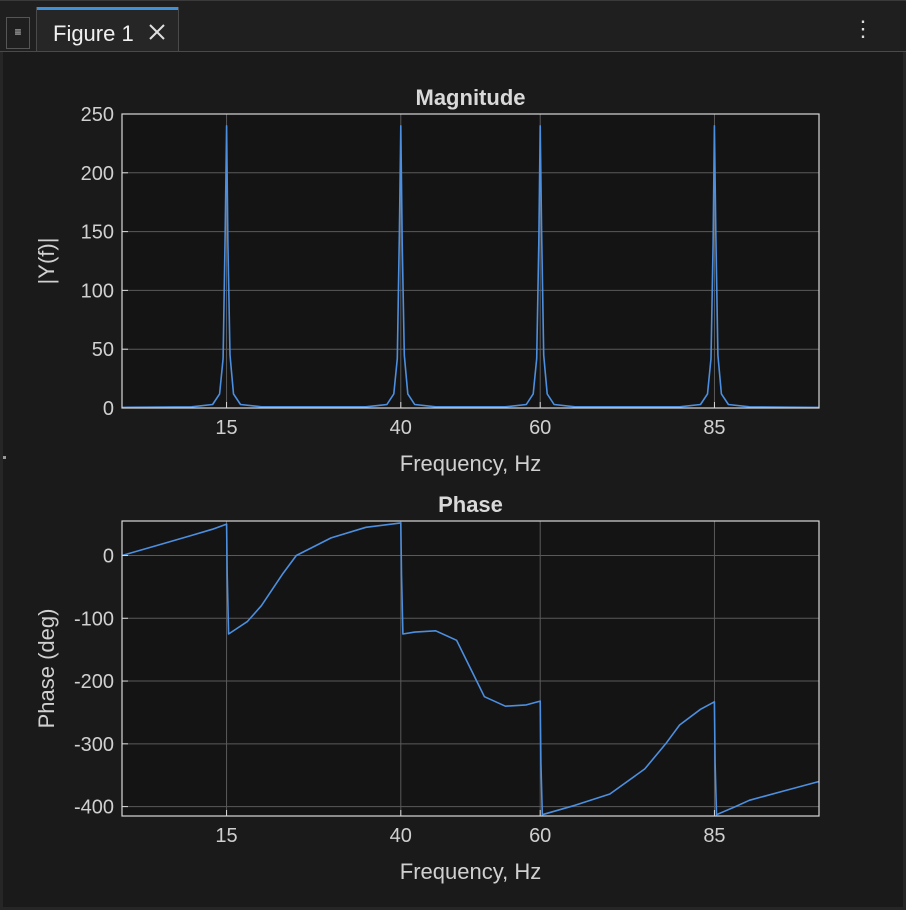 The image size is (906, 910). I want to click on tab-figure-1: Figure 1, so click(107, 29).